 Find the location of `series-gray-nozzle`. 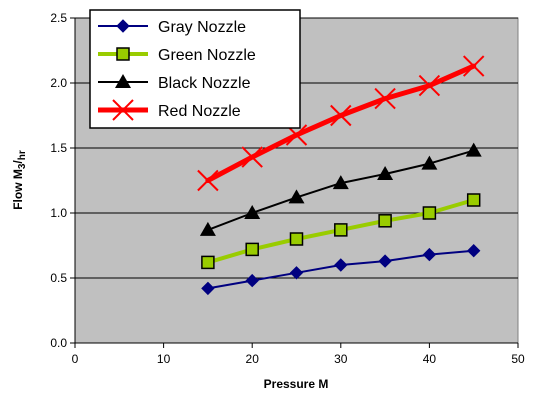

series-gray-nozzle is located at coordinates (341, 269).